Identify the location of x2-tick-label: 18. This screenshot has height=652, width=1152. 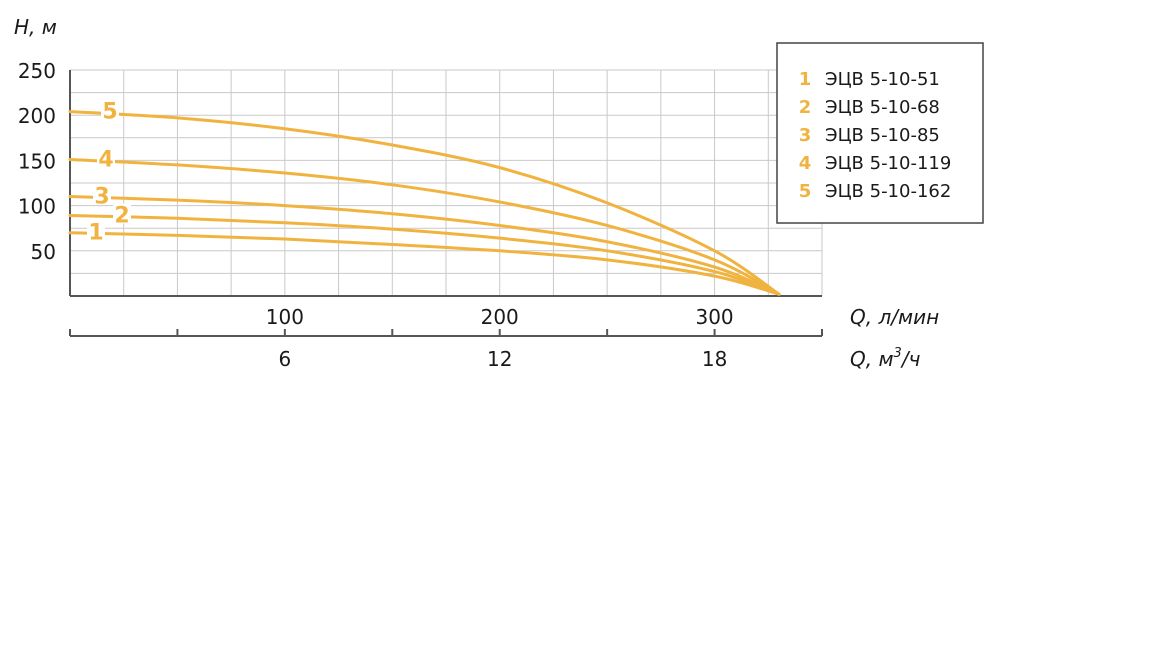
(714, 359).